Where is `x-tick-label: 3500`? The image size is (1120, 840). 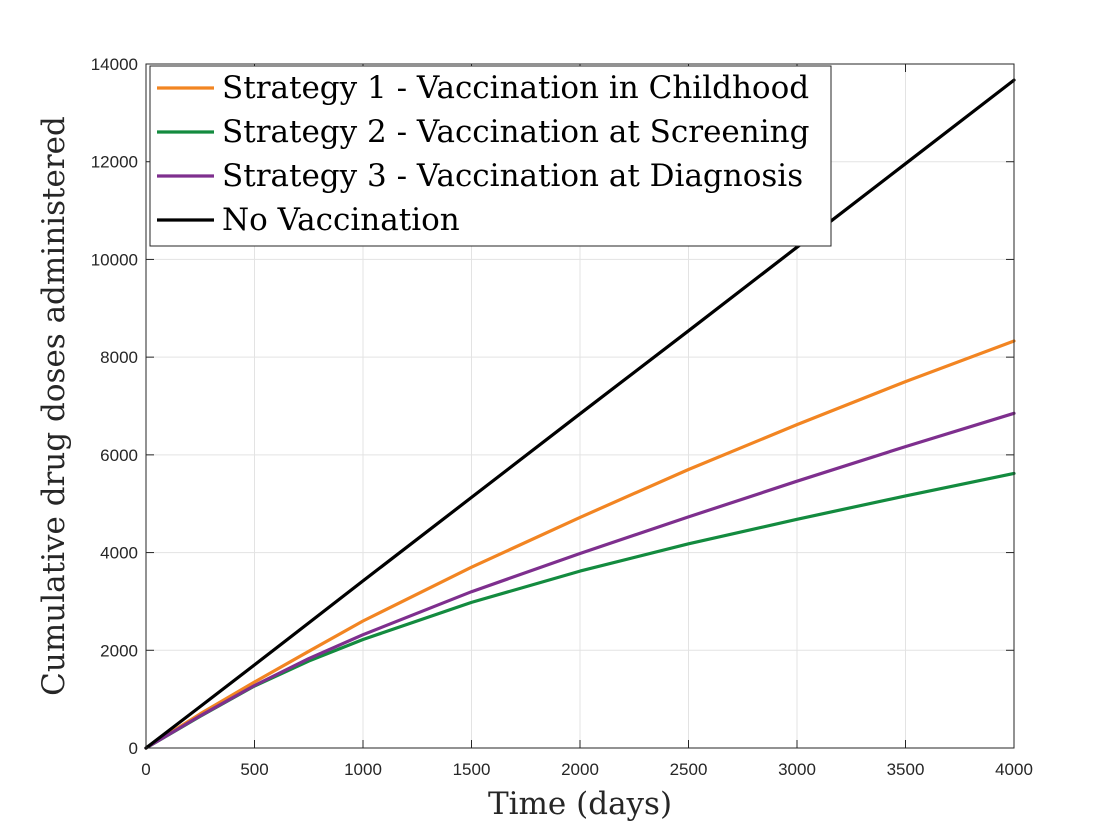 x-tick-label: 3500 is located at coordinates (906, 769).